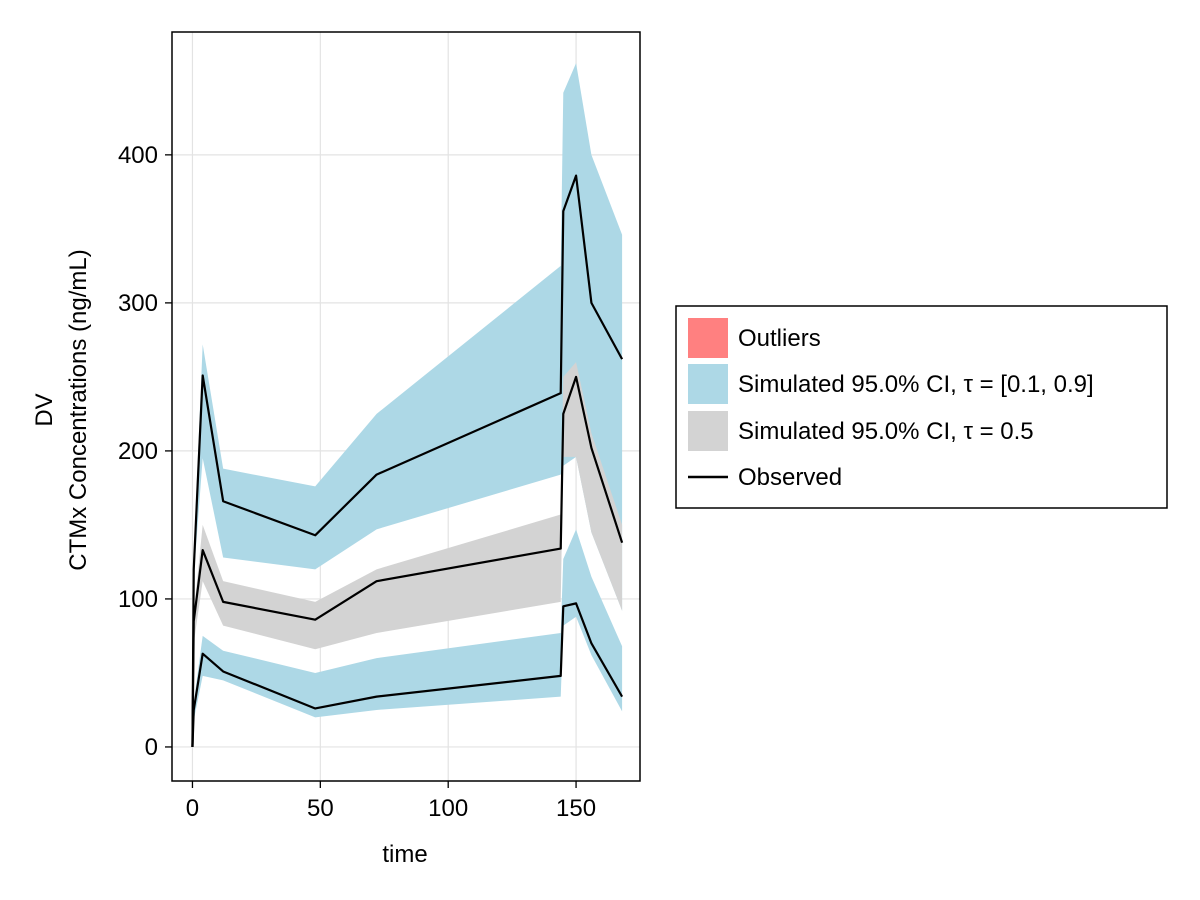 The width and height of the screenshot is (1200, 900). Describe the element at coordinates (192, 808) in the screenshot. I see `x-tick-label: 0` at that location.